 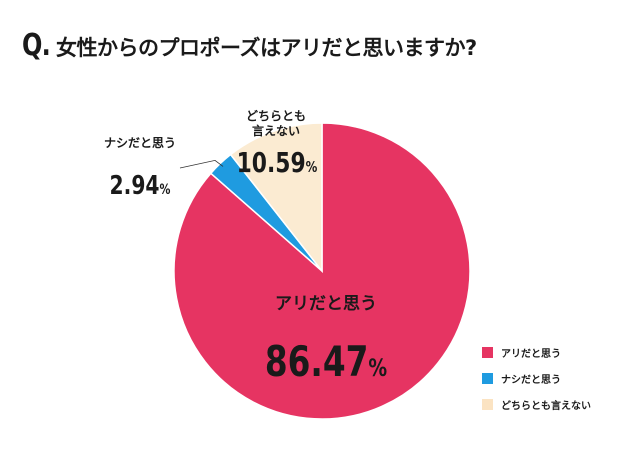 What do you see at coordinates (276, 130) in the screenshot?
I see `slice-category-label: 言えない` at bounding box center [276, 130].